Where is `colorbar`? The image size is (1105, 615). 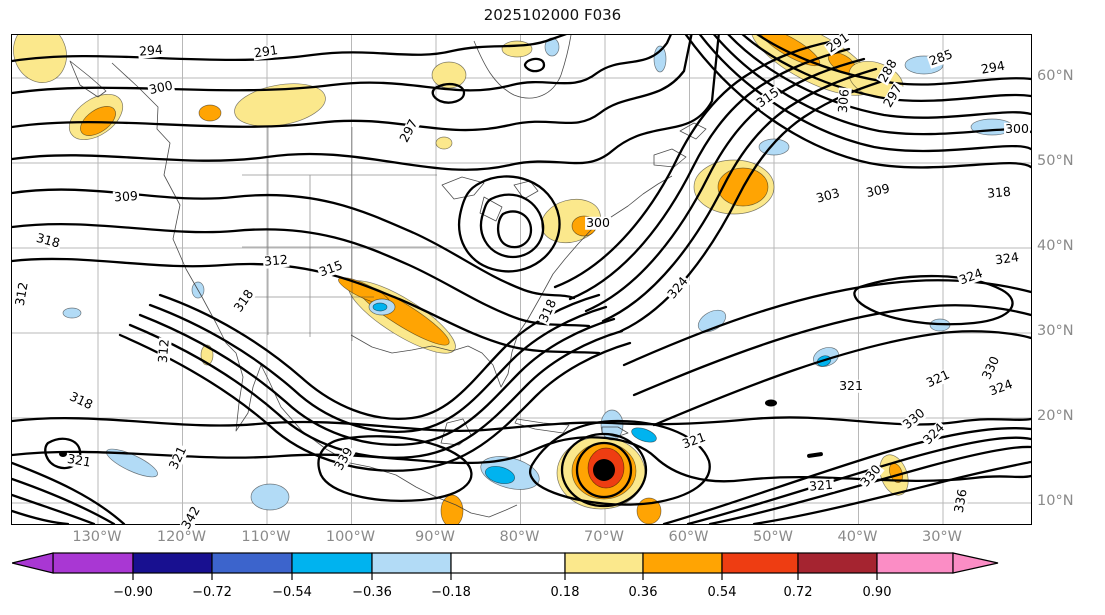 colorbar is located at coordinates (505, 566).